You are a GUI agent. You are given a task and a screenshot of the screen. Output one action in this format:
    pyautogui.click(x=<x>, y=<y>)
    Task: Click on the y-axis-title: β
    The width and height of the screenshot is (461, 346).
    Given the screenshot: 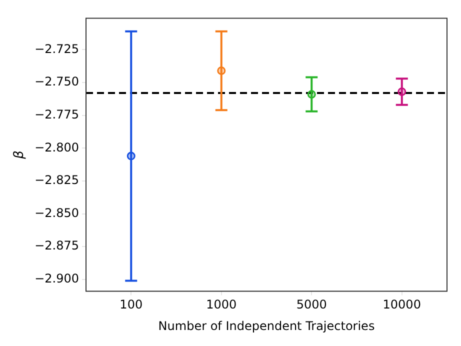 What is the action you would take?
    pyautogui.click(x=20, y=155)
    